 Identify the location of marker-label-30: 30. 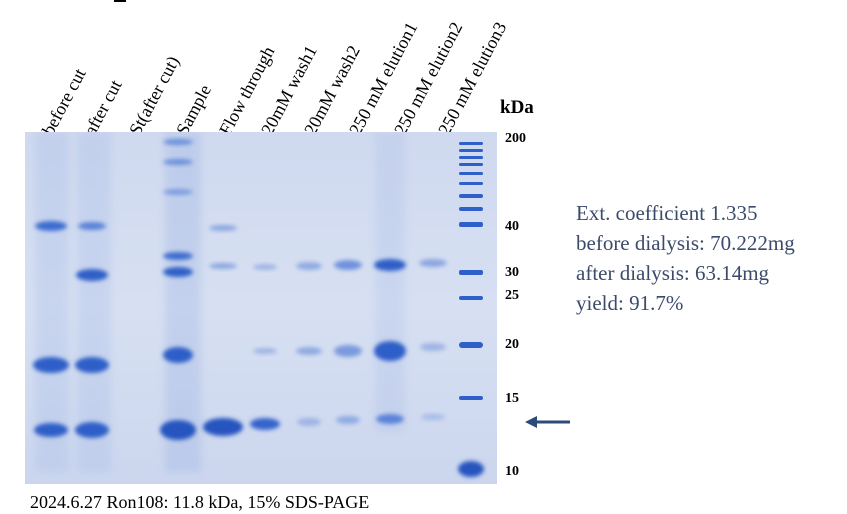
(512, 272).